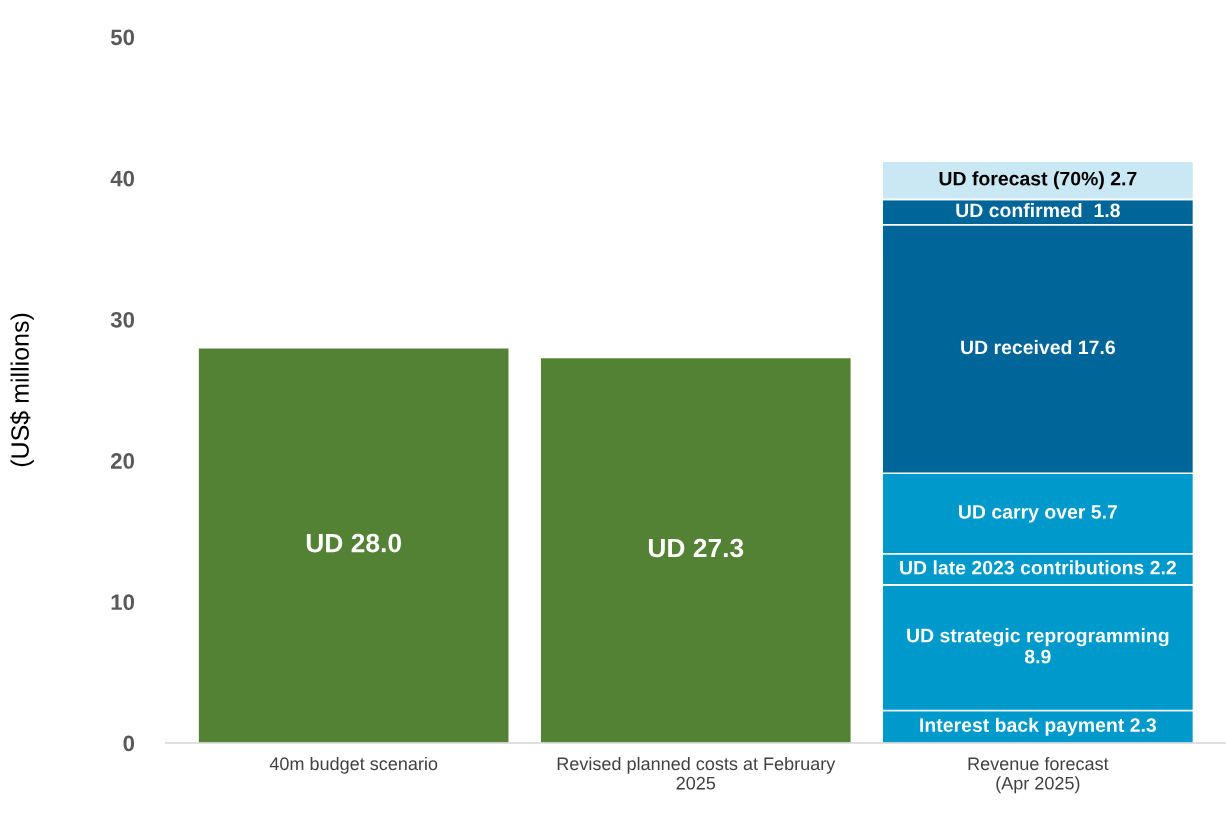 The height and width of the screenshot is (821, 1226). Describe the element at coordinates (1038, 775) in the screenshot. I see `x-tick-label: Revenue forecast (Apr 2025)` at that location.